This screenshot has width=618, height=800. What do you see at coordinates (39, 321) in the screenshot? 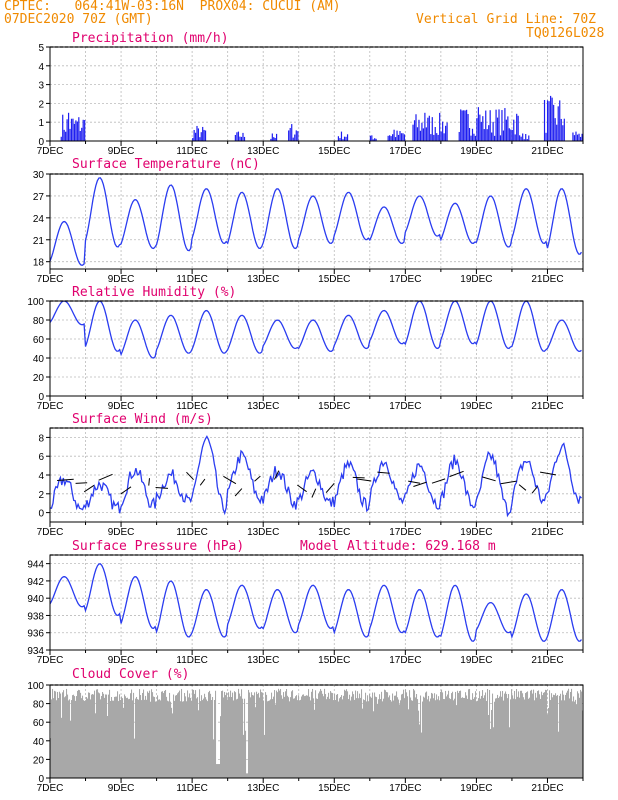
I see `y-tick-label: 80` at bounding box center [39, 321].